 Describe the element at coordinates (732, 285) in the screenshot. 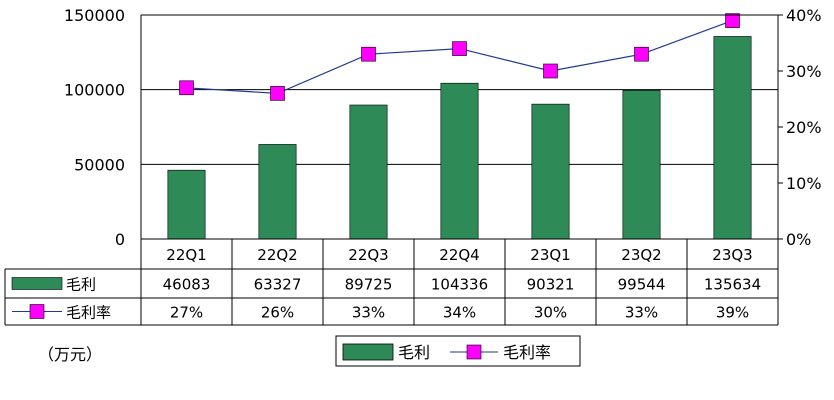

I see `data-label: 135634` at that location.